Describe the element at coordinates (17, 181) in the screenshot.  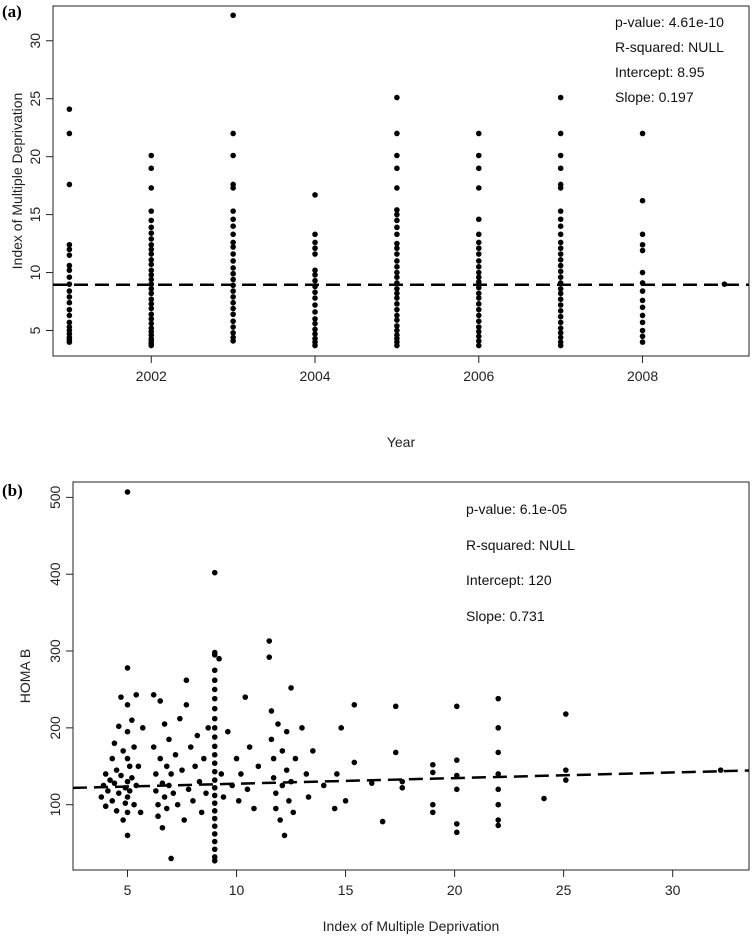
I see `panel-a-y-axis-title: Index of Multiple Deprivation` at that location.